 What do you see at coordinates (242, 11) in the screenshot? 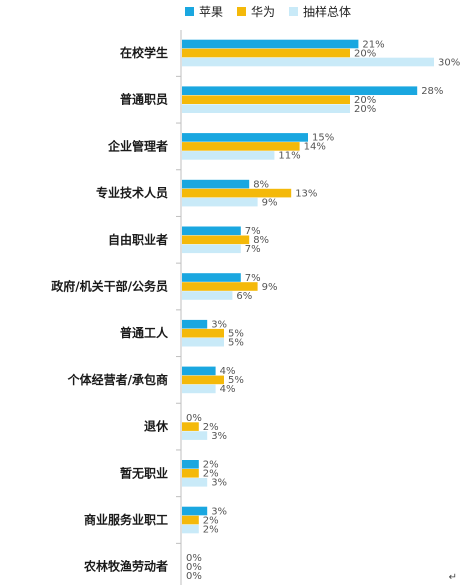
I see `legend-swatch-huawei` at bounding box center [242, 11].